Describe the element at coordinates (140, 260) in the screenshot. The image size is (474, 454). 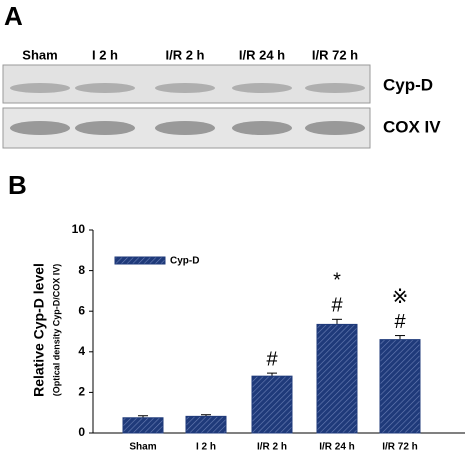
I see `legend-swatch` at that location.